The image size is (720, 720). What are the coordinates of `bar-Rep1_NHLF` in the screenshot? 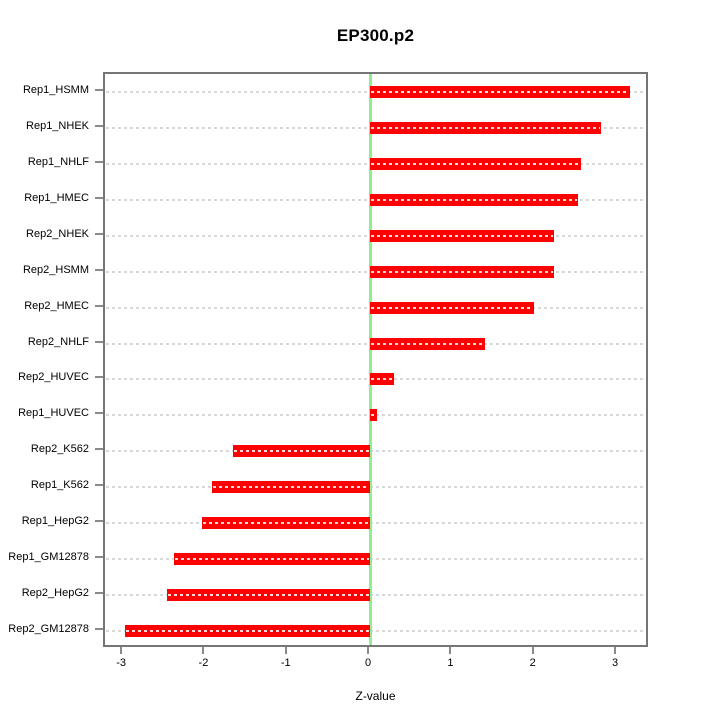 It's located at (475, 163).